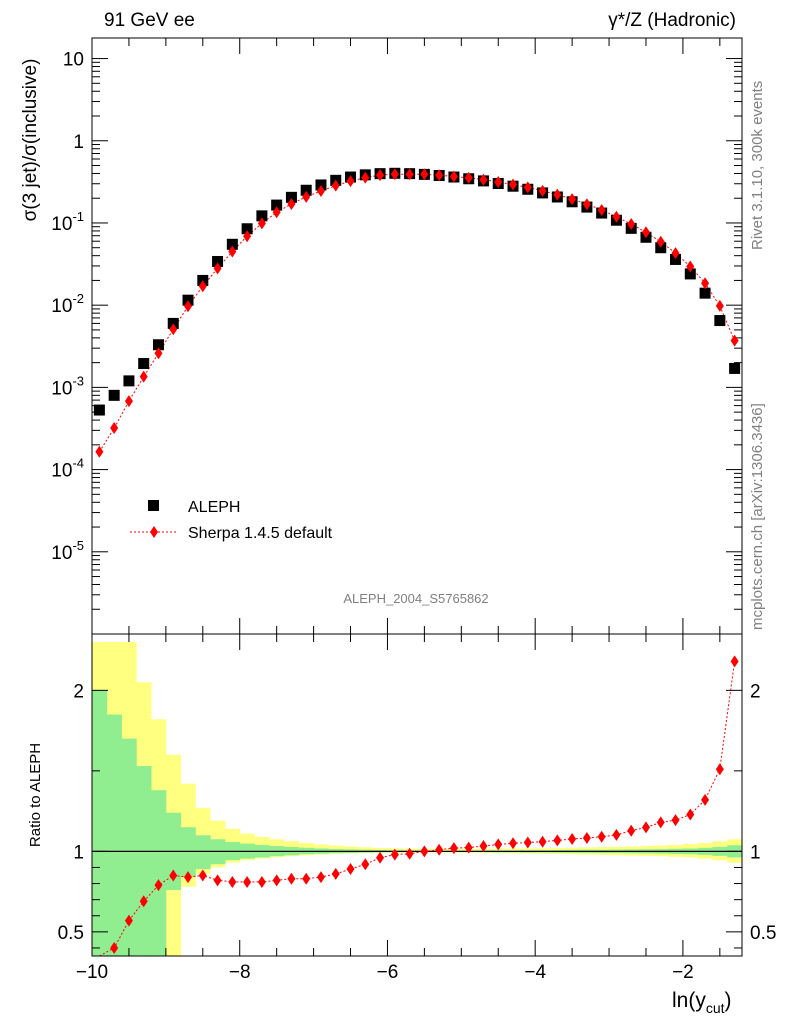 The width and height of the screenshot is (786, 1024). I want to click on ratio-y-tick-label-right: 0.5, so click(763, 933).